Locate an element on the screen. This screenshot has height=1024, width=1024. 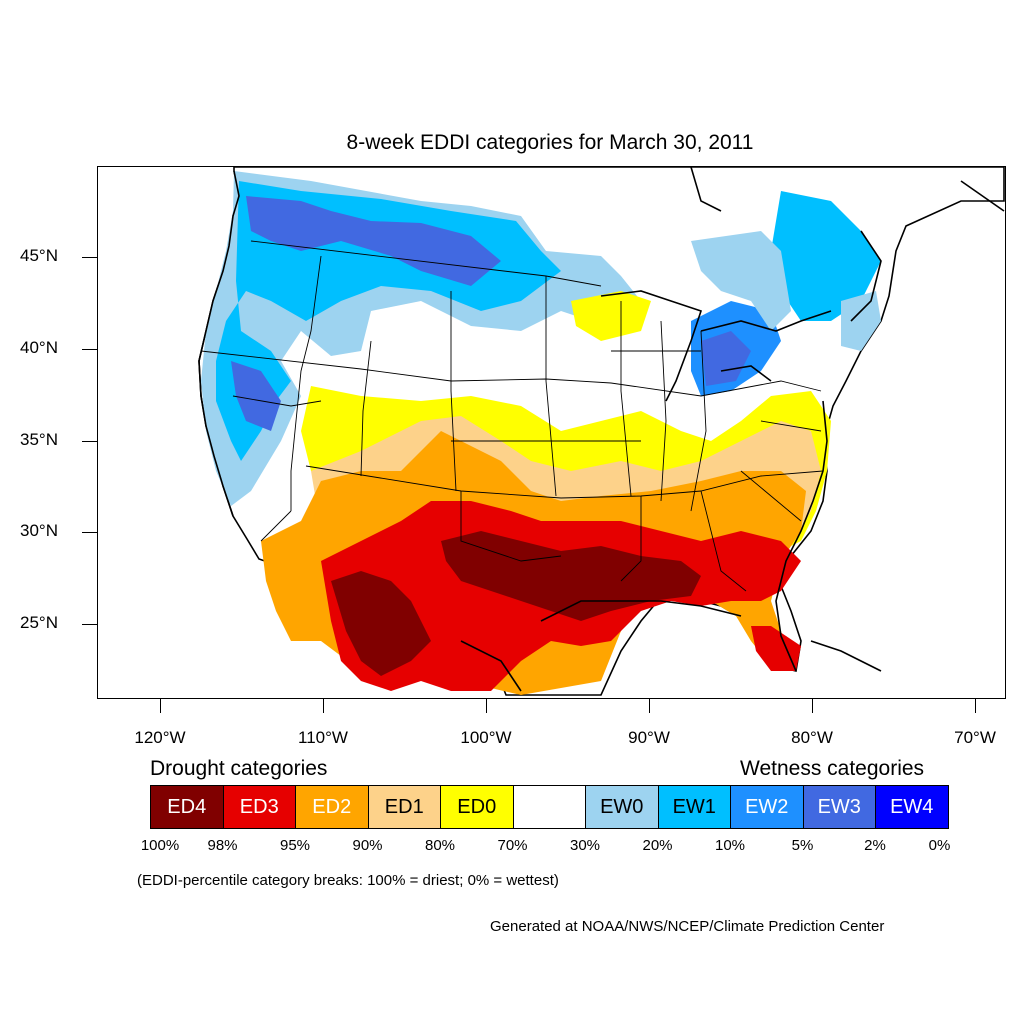
wet-west-ew3 is located at coordinates (256, 396).